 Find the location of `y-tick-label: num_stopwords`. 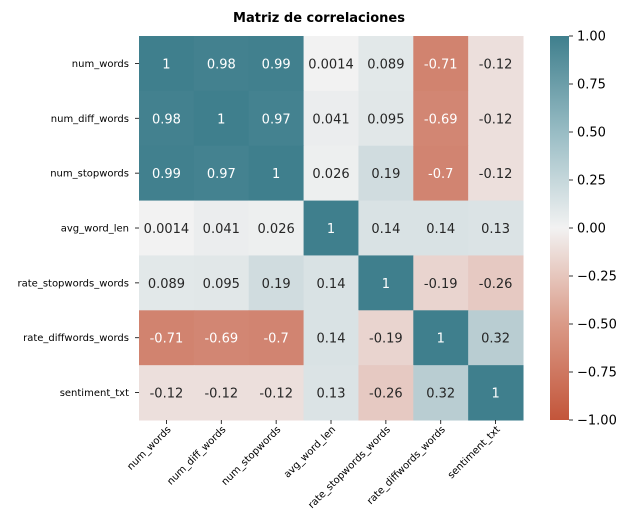

y-tick-label: num_stopwords is located at coordinates (89, 174).